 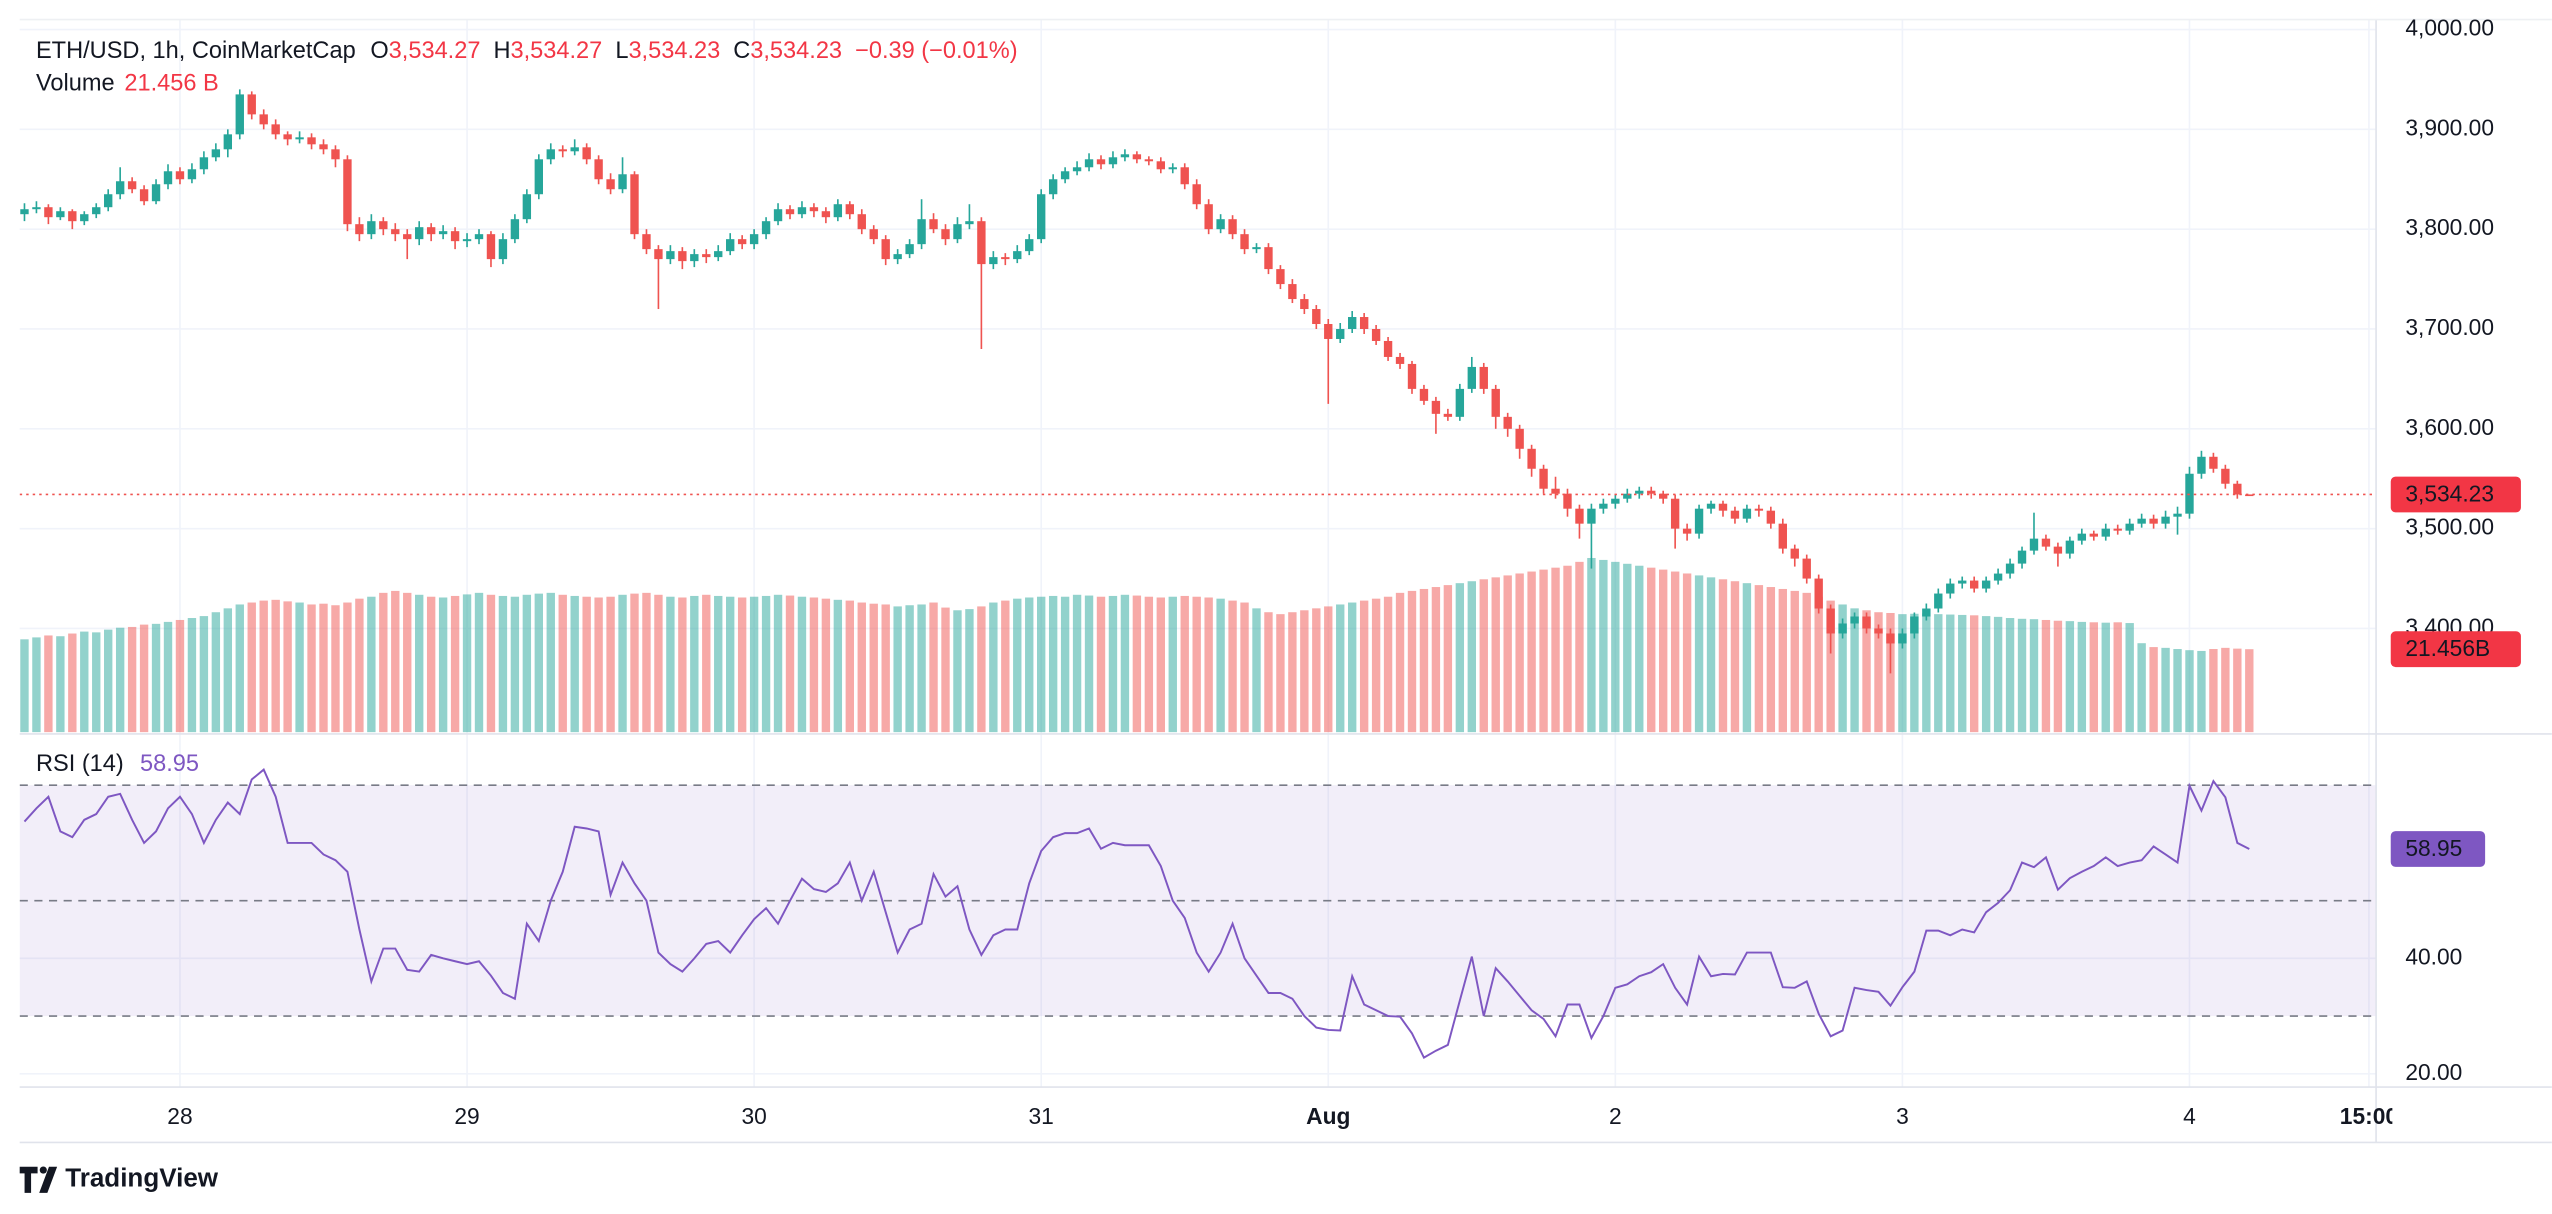 I want to click on ohlc-value: 3,534.23, so click(x=796, y=50).